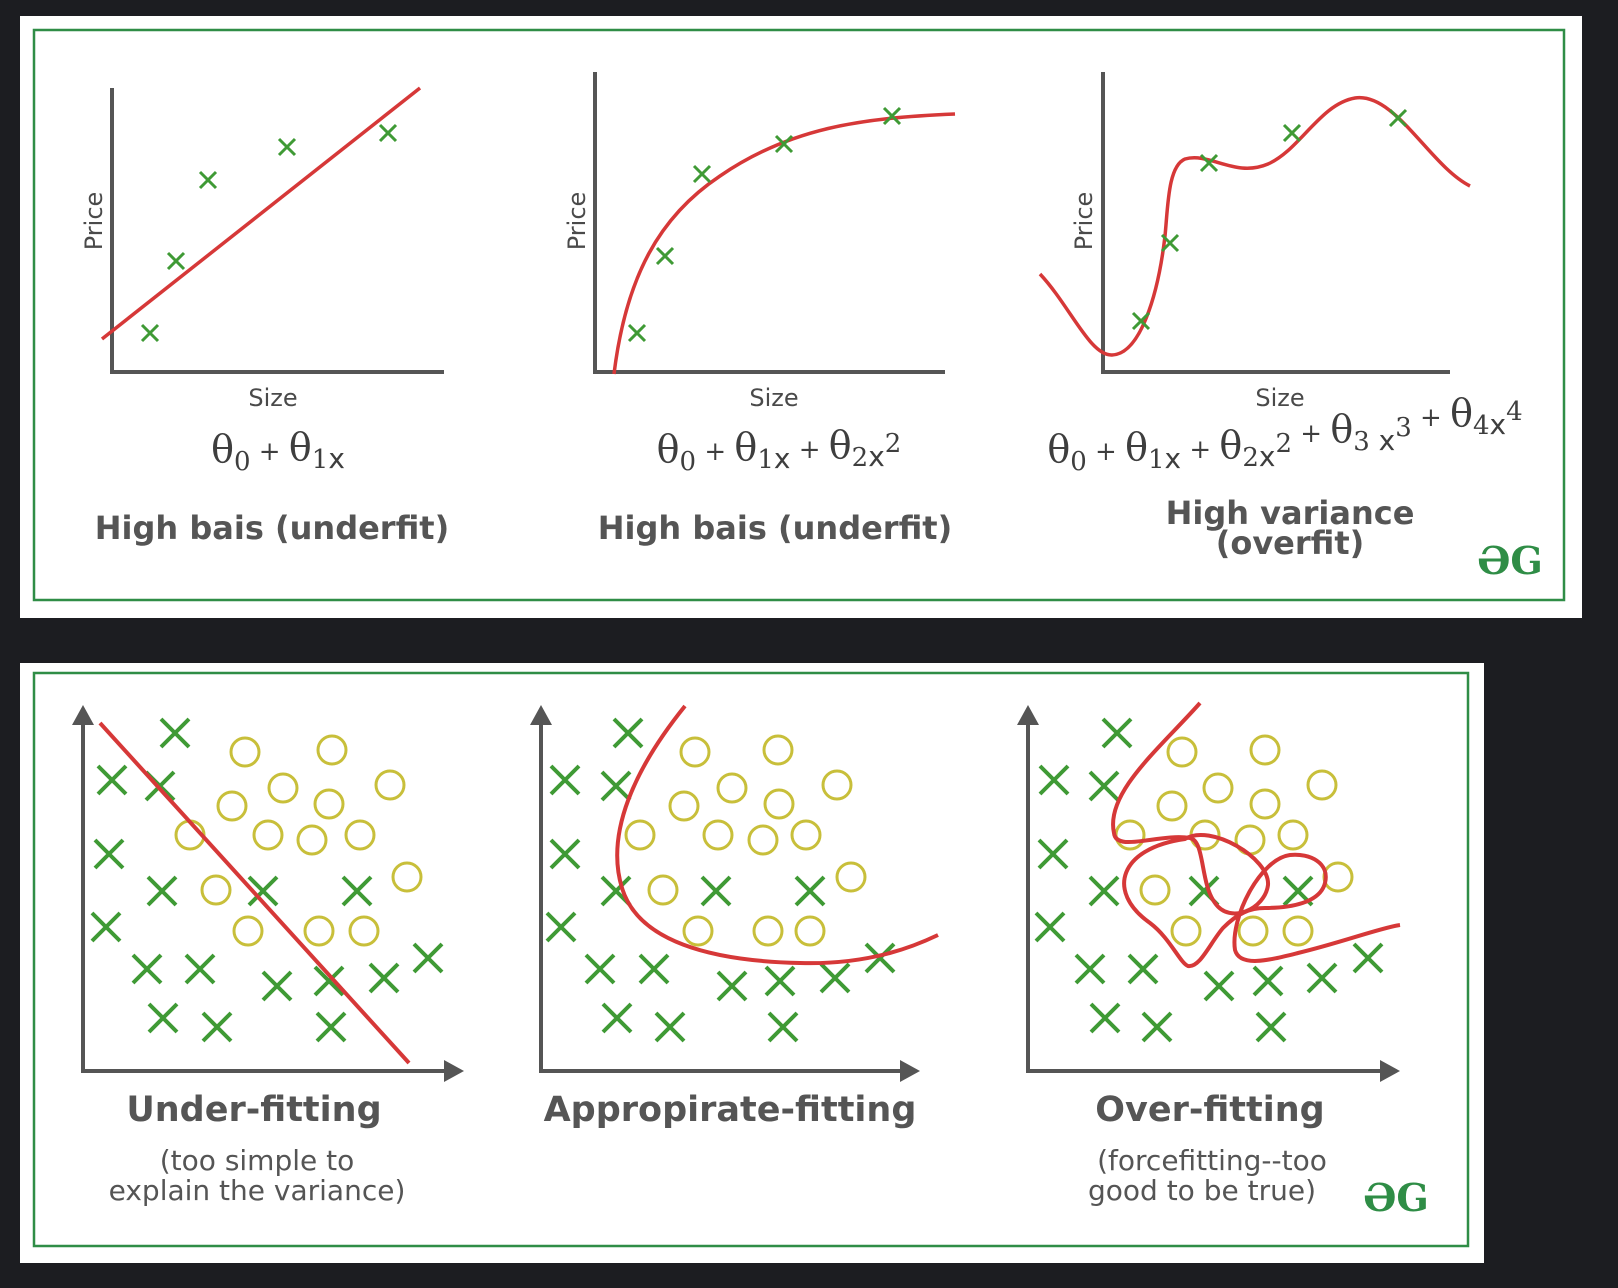 This screenshot has height=1288, width=1618. What do you see at coordinates (1481, 426) in the screenshot?
I see `formula-part: 4` at bounding box center [1481, 426].